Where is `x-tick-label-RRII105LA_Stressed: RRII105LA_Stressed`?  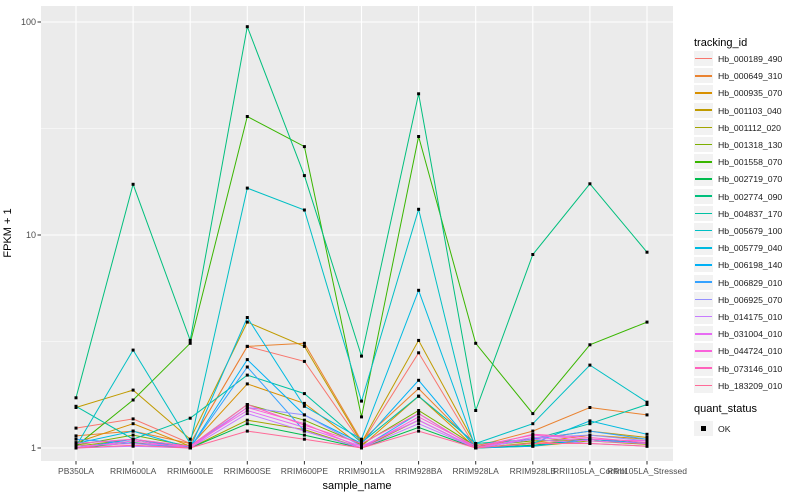 x-tick-label-RRII105LA_Stressed: RRII105LA_Stressed is located at coordinates (647, 471).